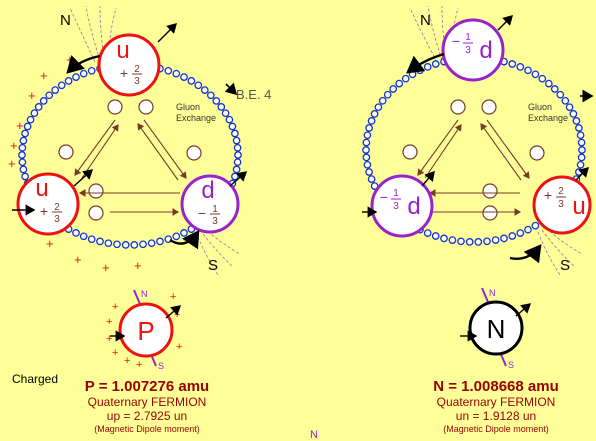 Image resolution: width=596 pixels, height=441 pixels. What do you see at coordinates (384, 197) in the screenshot?
I see `quark-charge-sign: −` at bounding box center [384, 197].